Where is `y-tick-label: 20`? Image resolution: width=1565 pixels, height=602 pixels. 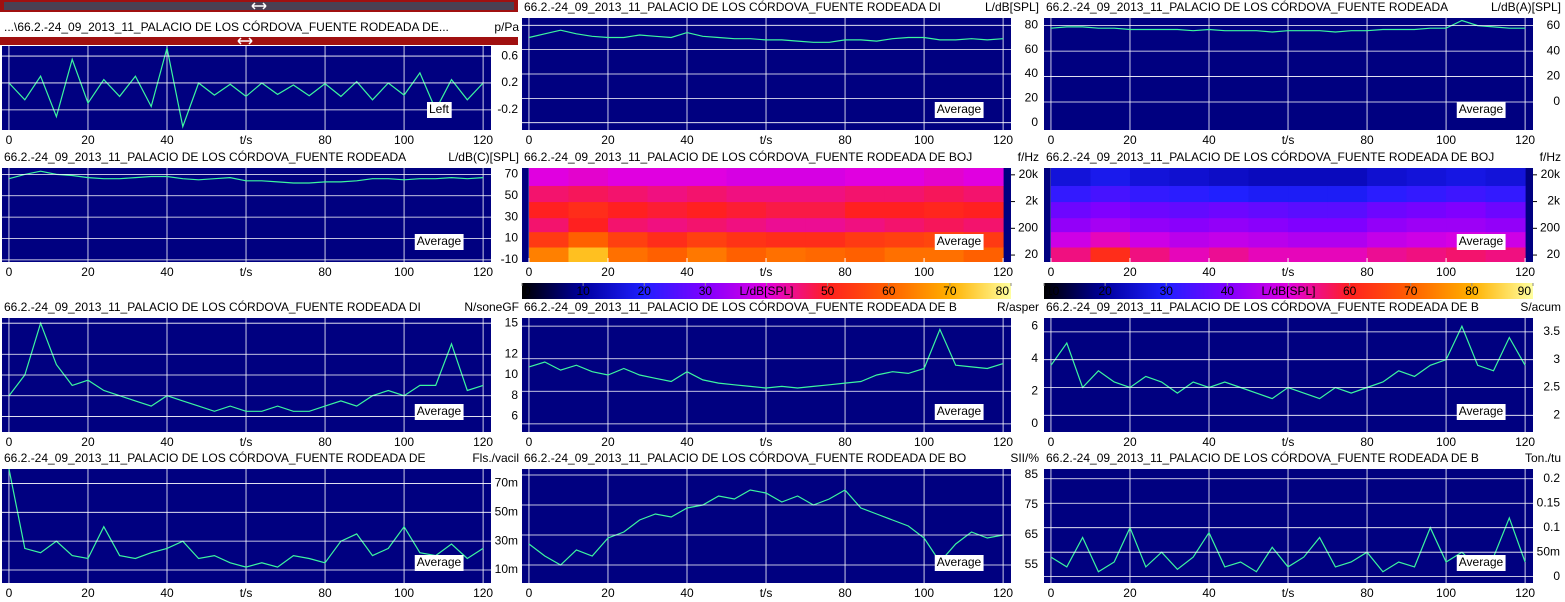 y-tick-label: 20 is located at coordinates (1032, 98).